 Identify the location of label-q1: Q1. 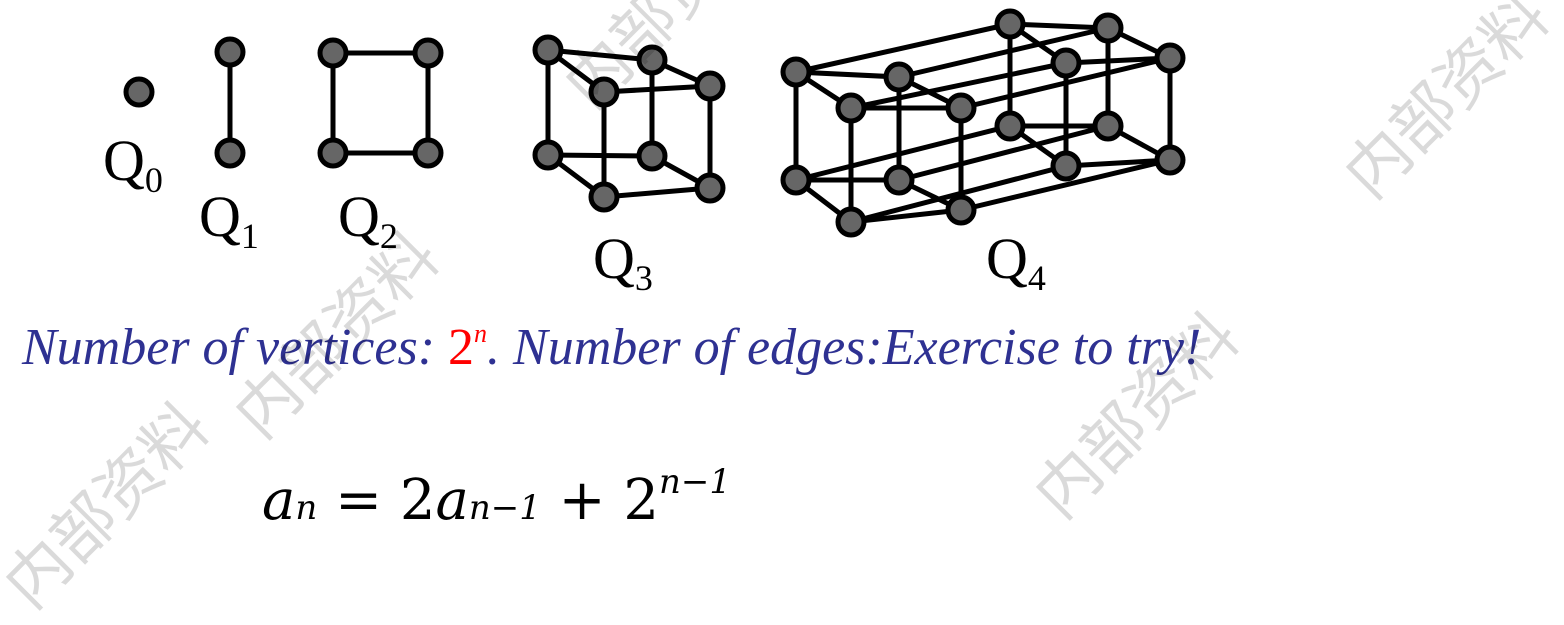
(229, 220).